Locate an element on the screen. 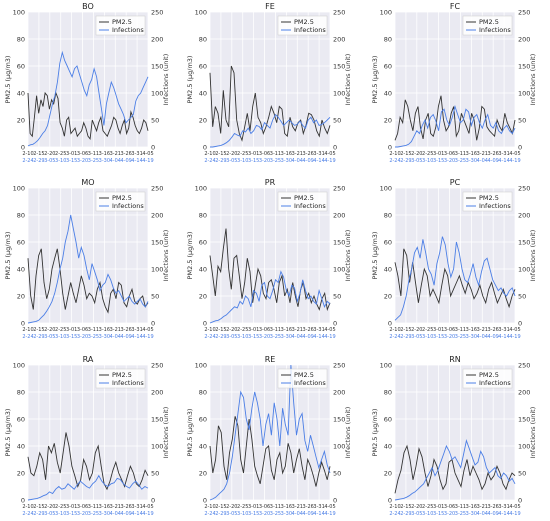 The image size is (550, 521). right-tick-label: 50 is located at coordinates (155, 474).